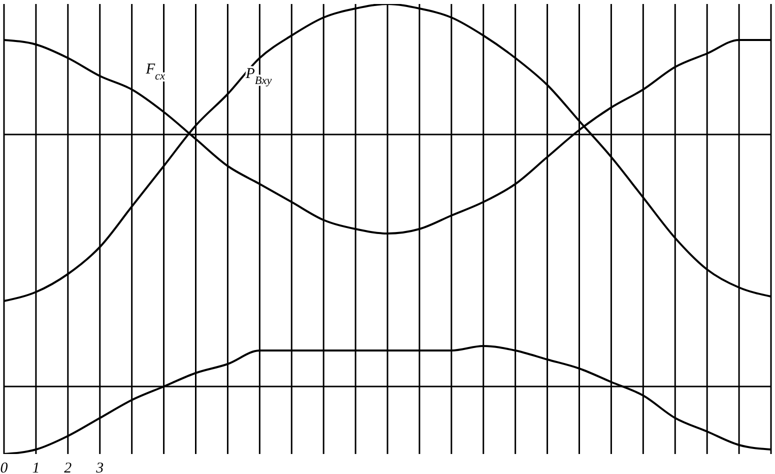  What do you see at coordinates (99, 467) in the screenshot?
I see `x-tick-label: 3` at bounding box center [99, 467].